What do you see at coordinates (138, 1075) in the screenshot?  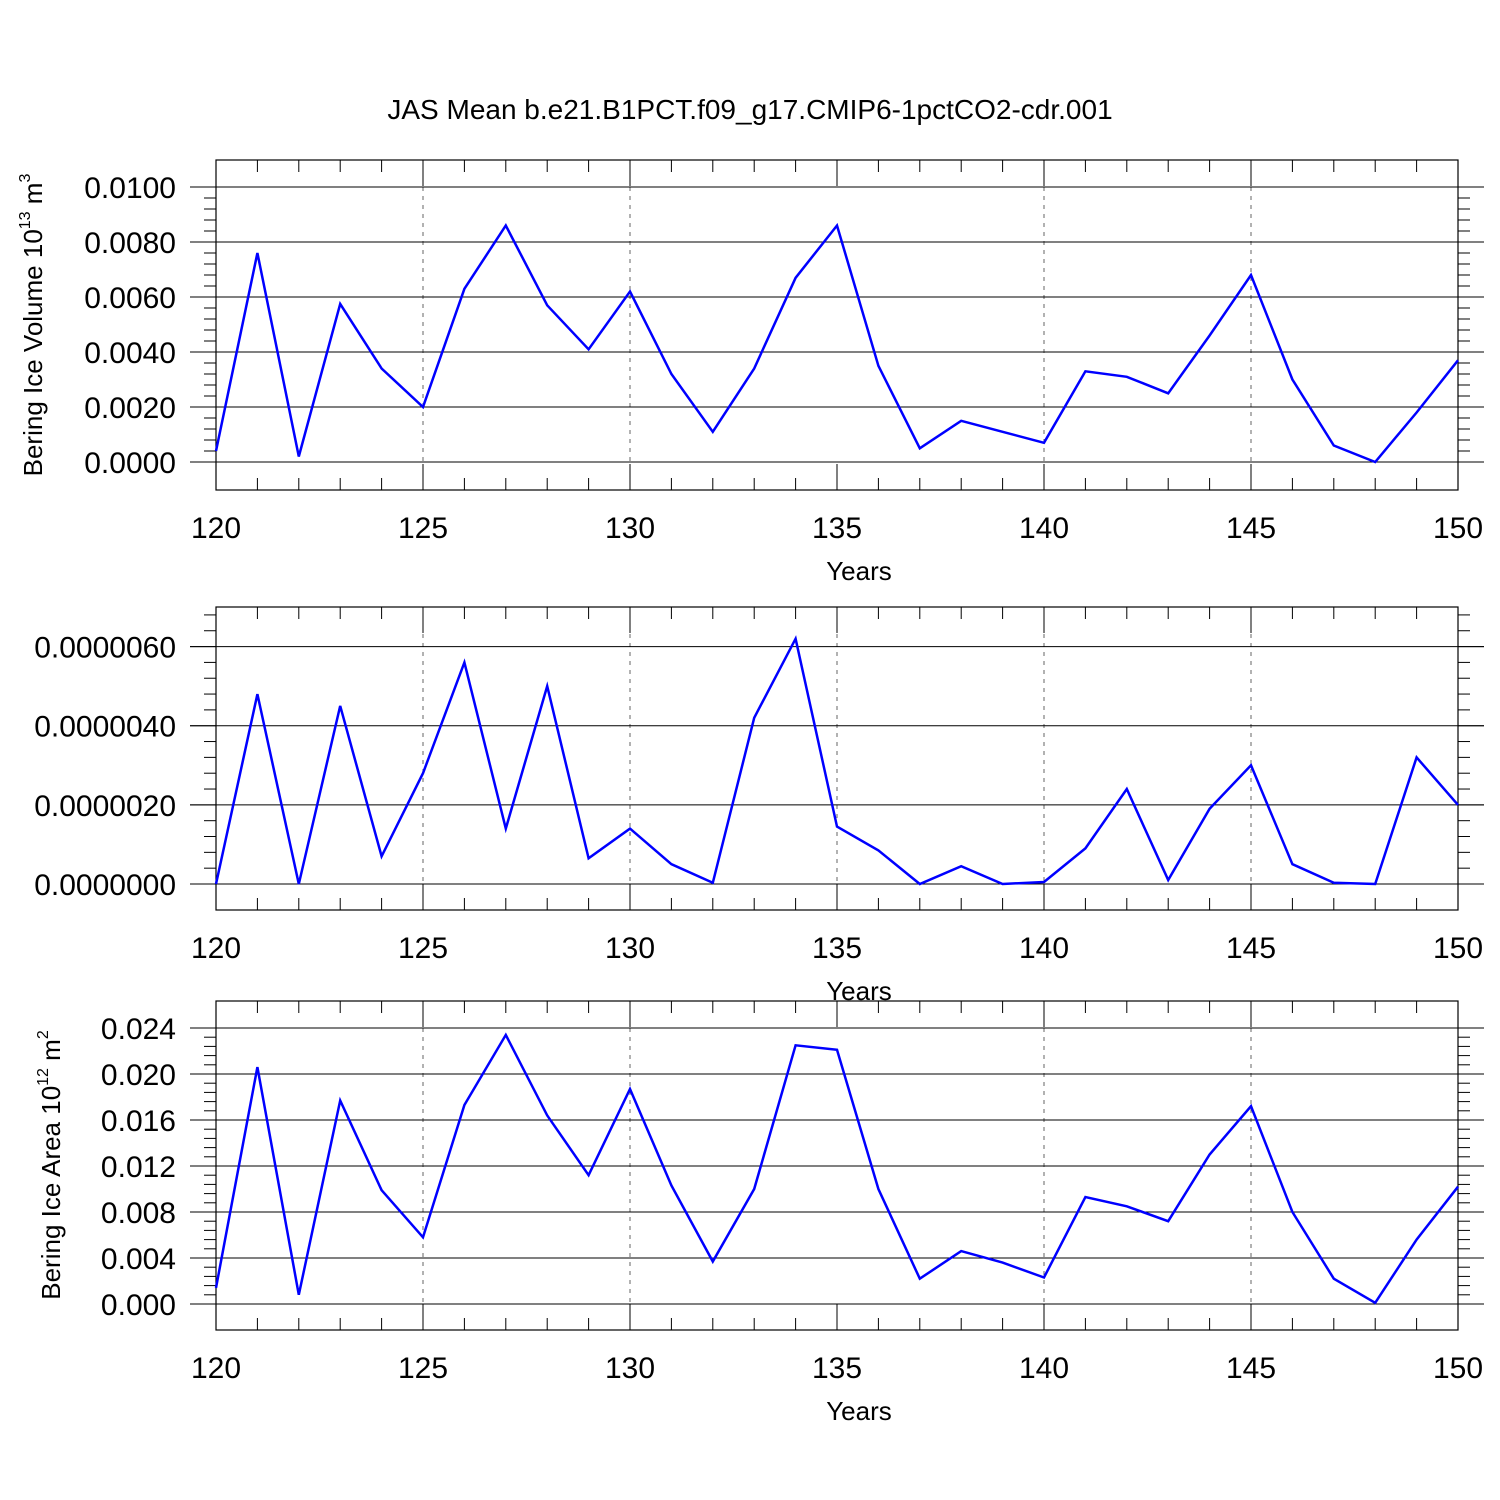 I see `y-tick-label: 0.020` at bounding box center [138, 1075].